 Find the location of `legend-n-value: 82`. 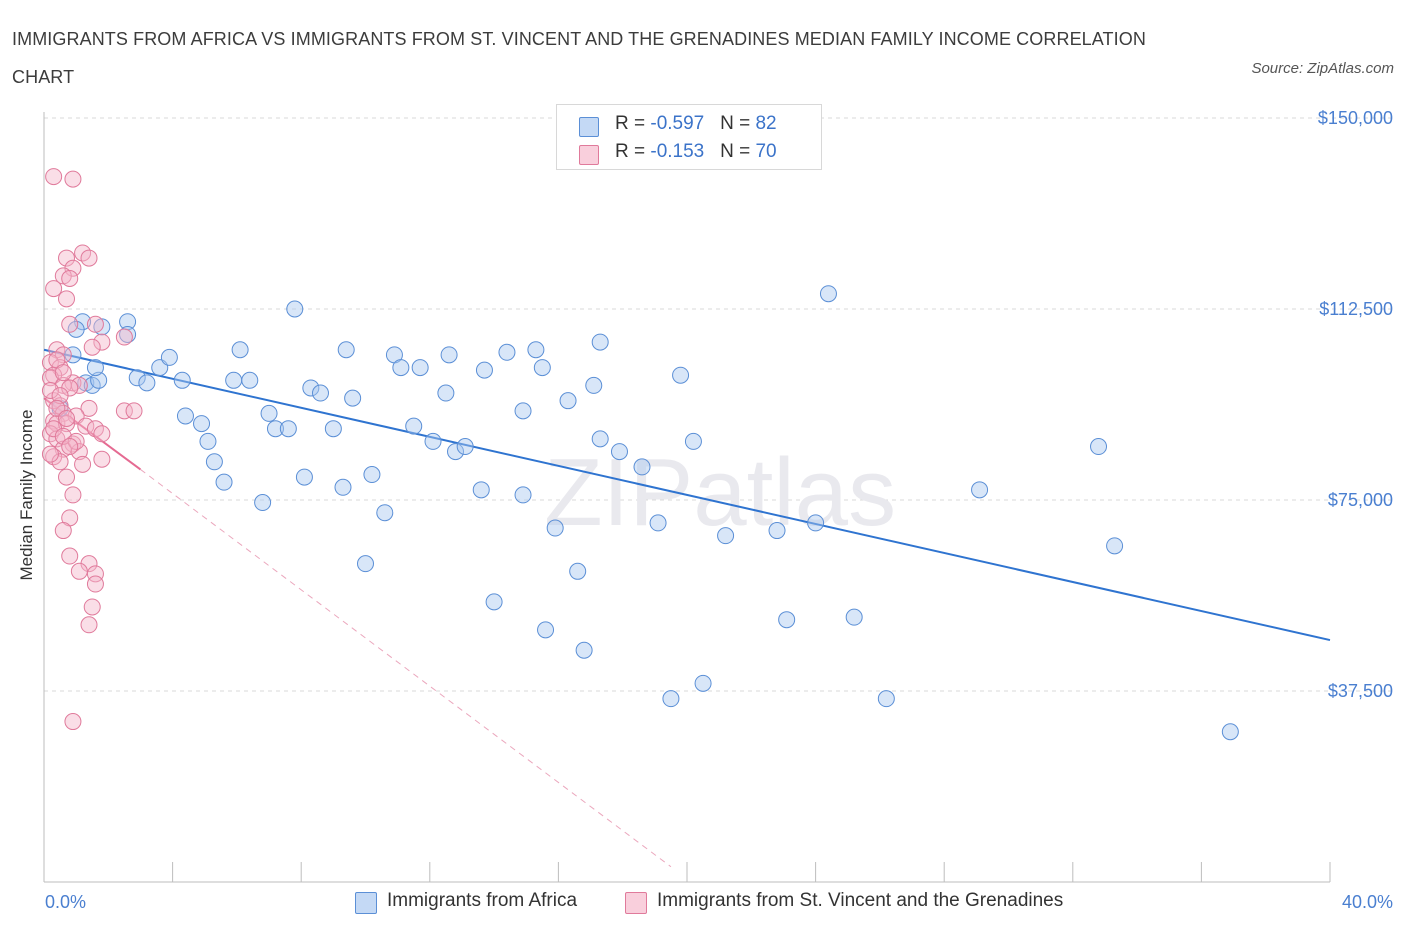

legend-n-value: 82 is located at coordinates (766, 123).